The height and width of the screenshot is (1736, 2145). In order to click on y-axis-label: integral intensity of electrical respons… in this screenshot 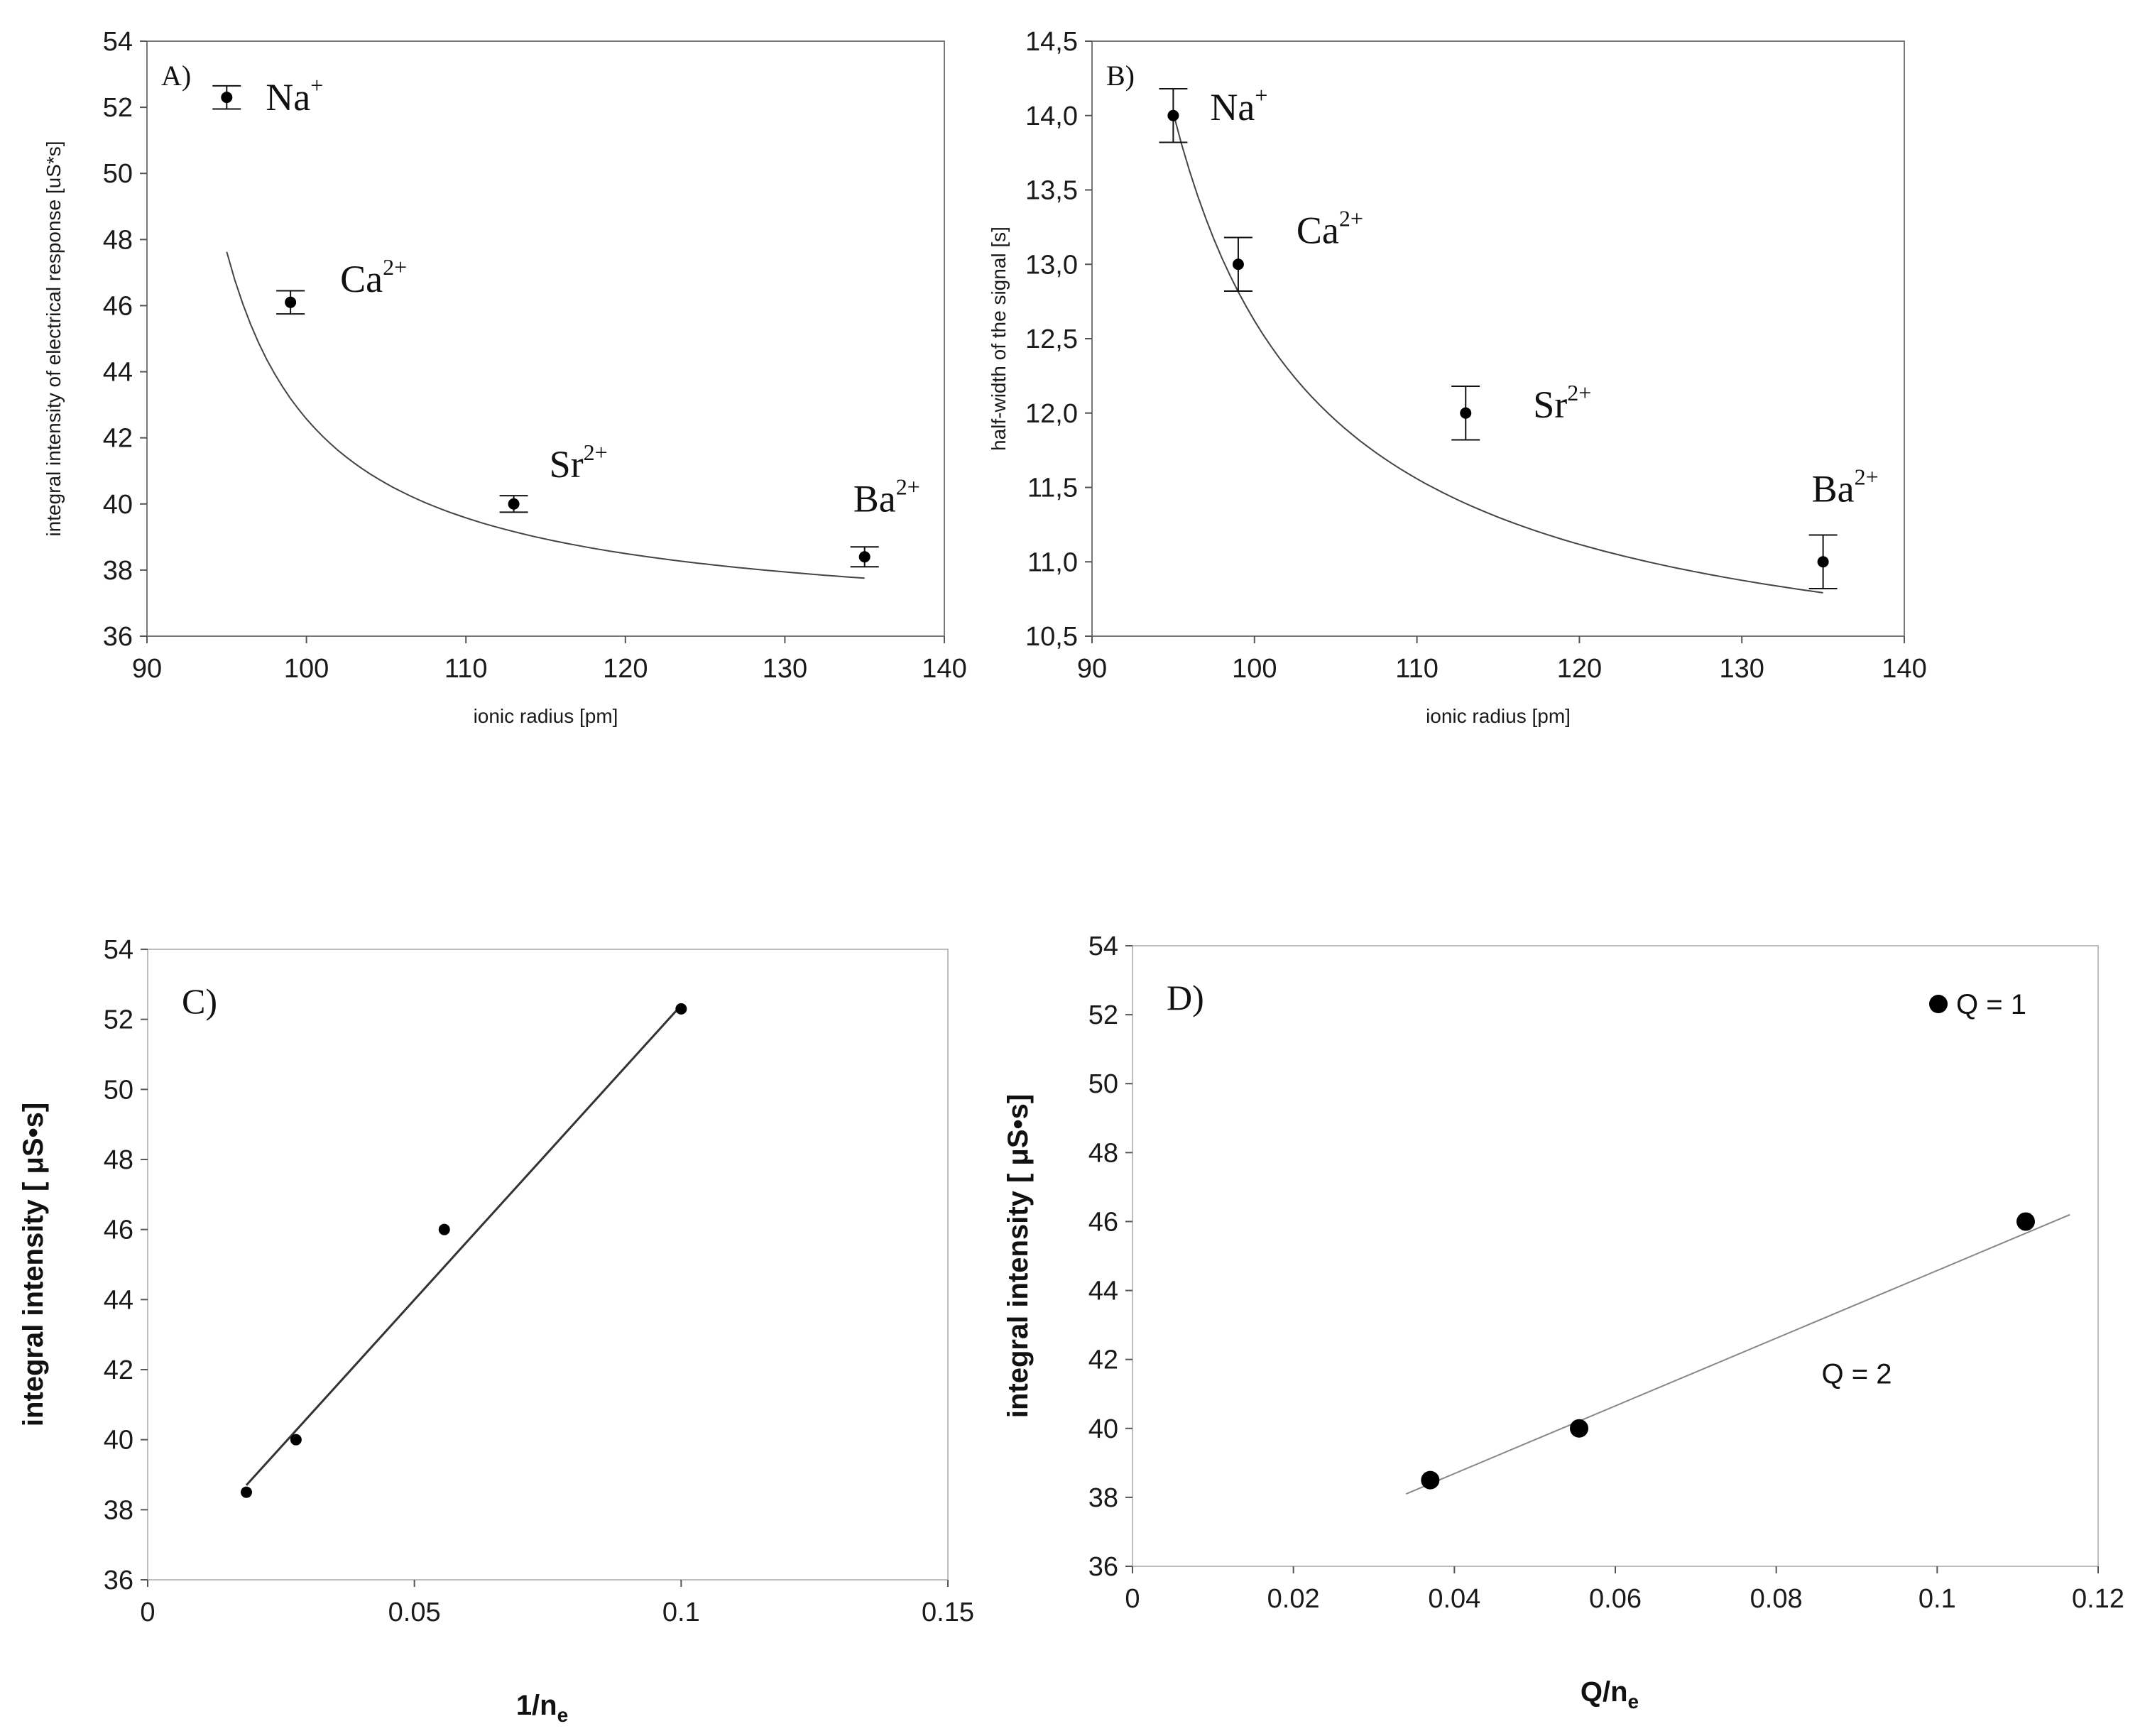, I will do `click(54, 338)`.